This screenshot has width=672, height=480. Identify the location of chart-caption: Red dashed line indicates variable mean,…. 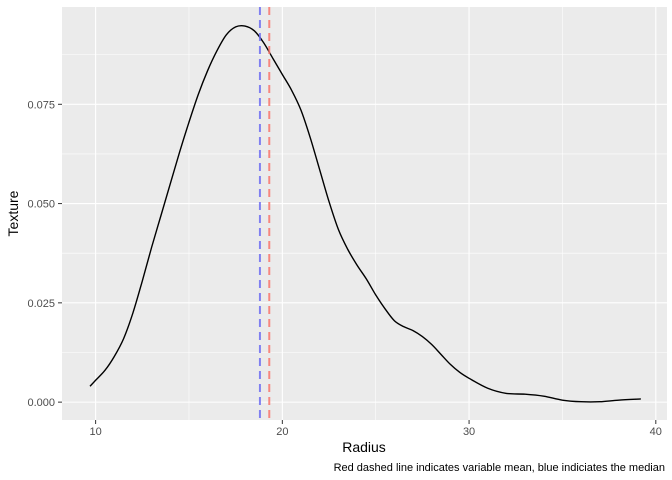
(499, 468).